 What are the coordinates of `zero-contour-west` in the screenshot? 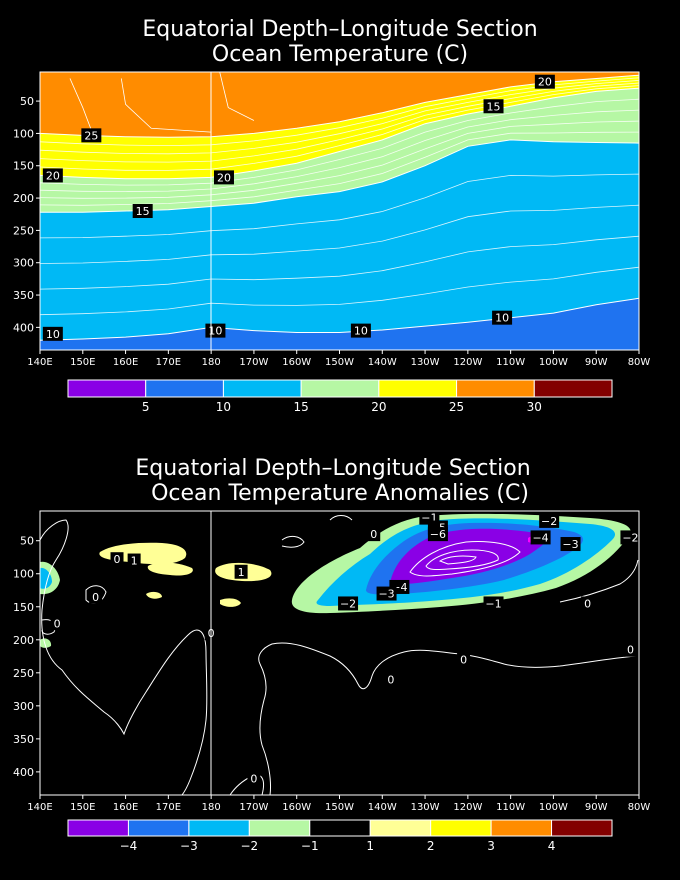 It's located at (124, 657).